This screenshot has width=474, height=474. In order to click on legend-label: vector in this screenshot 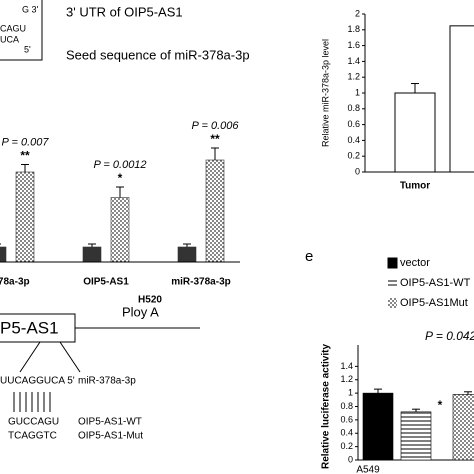, I will do `click(415, 263)`.